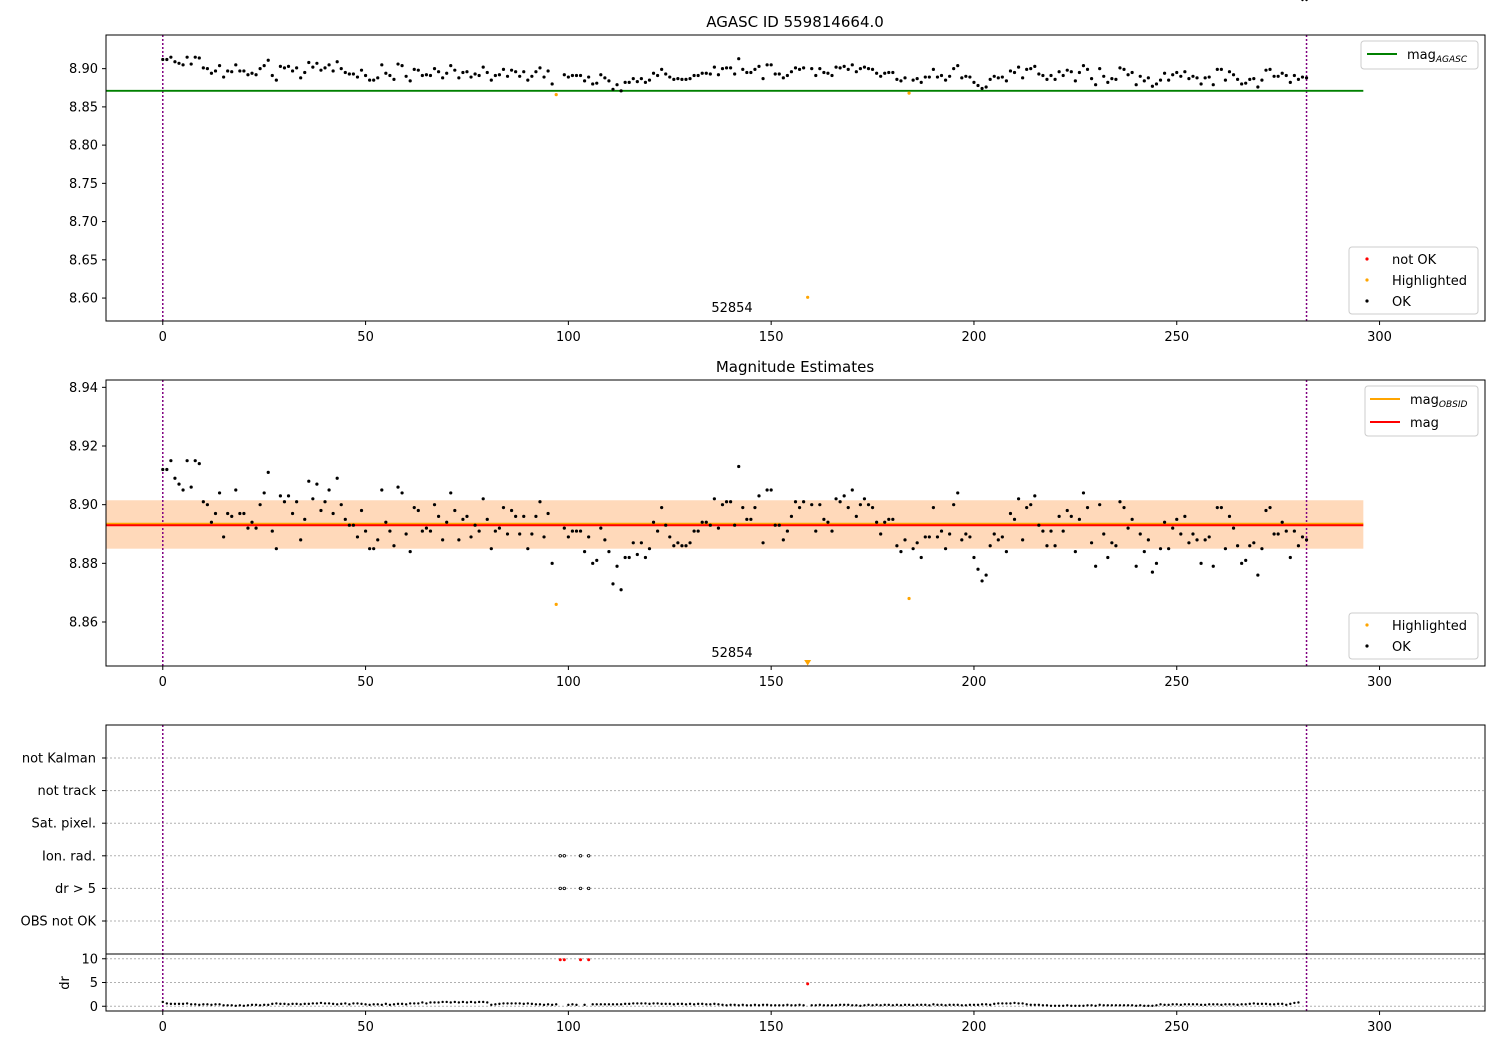 The width and height of the screenshot is (1500, 1050). Describe the element at coordinates (560, 856) in the screenshot. I see `flag-marker` at that location.